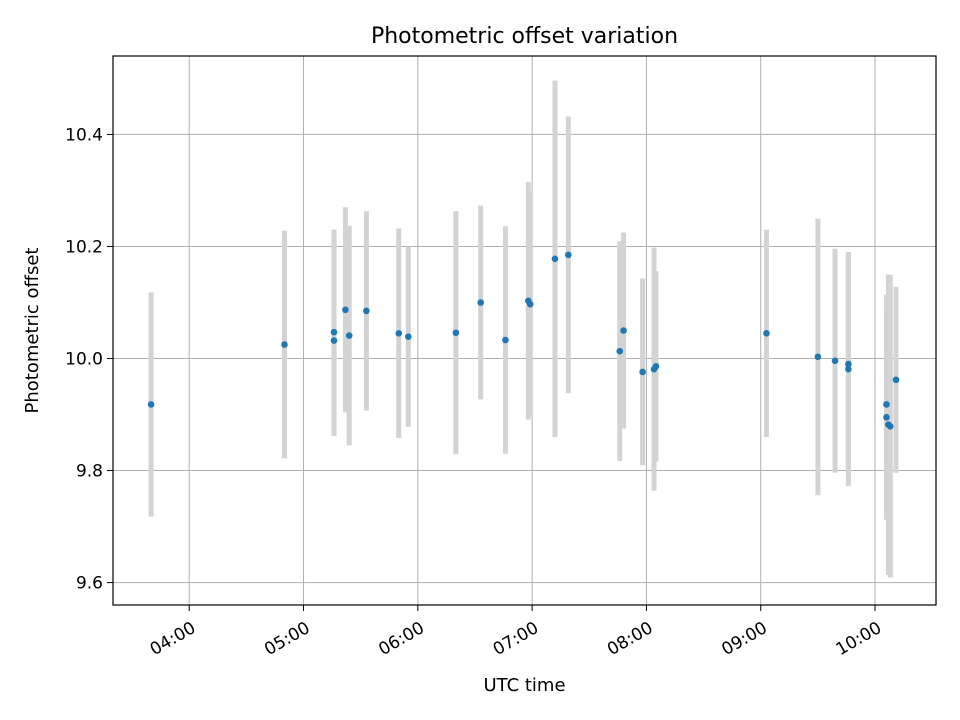  I want to click on y-tick-label: 10.4, so click(84, 135).